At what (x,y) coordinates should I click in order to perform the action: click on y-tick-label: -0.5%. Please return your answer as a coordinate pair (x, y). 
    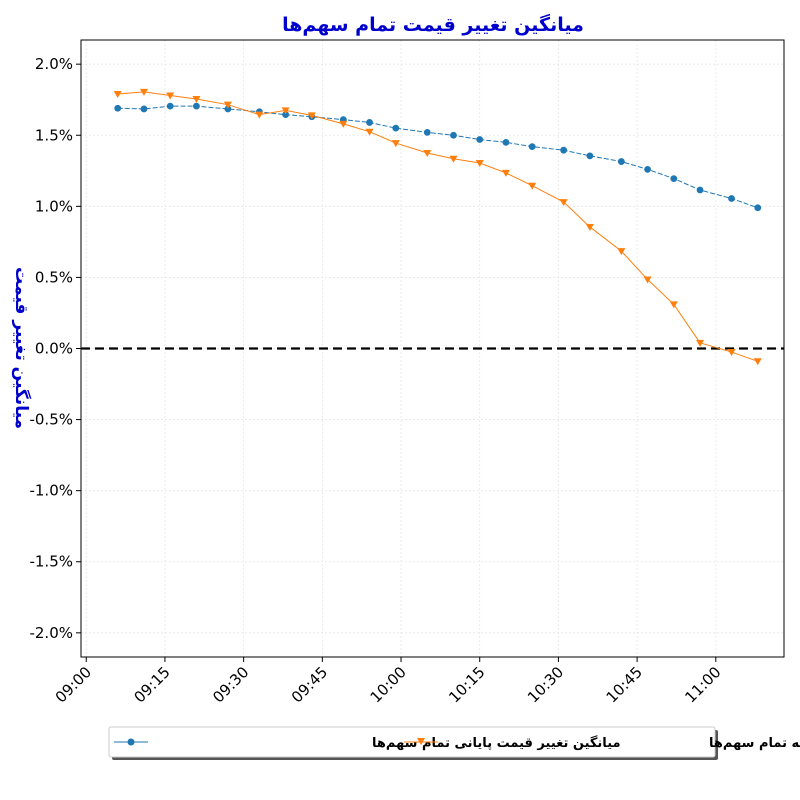
    Looking at the image, I should click on (51, 420).